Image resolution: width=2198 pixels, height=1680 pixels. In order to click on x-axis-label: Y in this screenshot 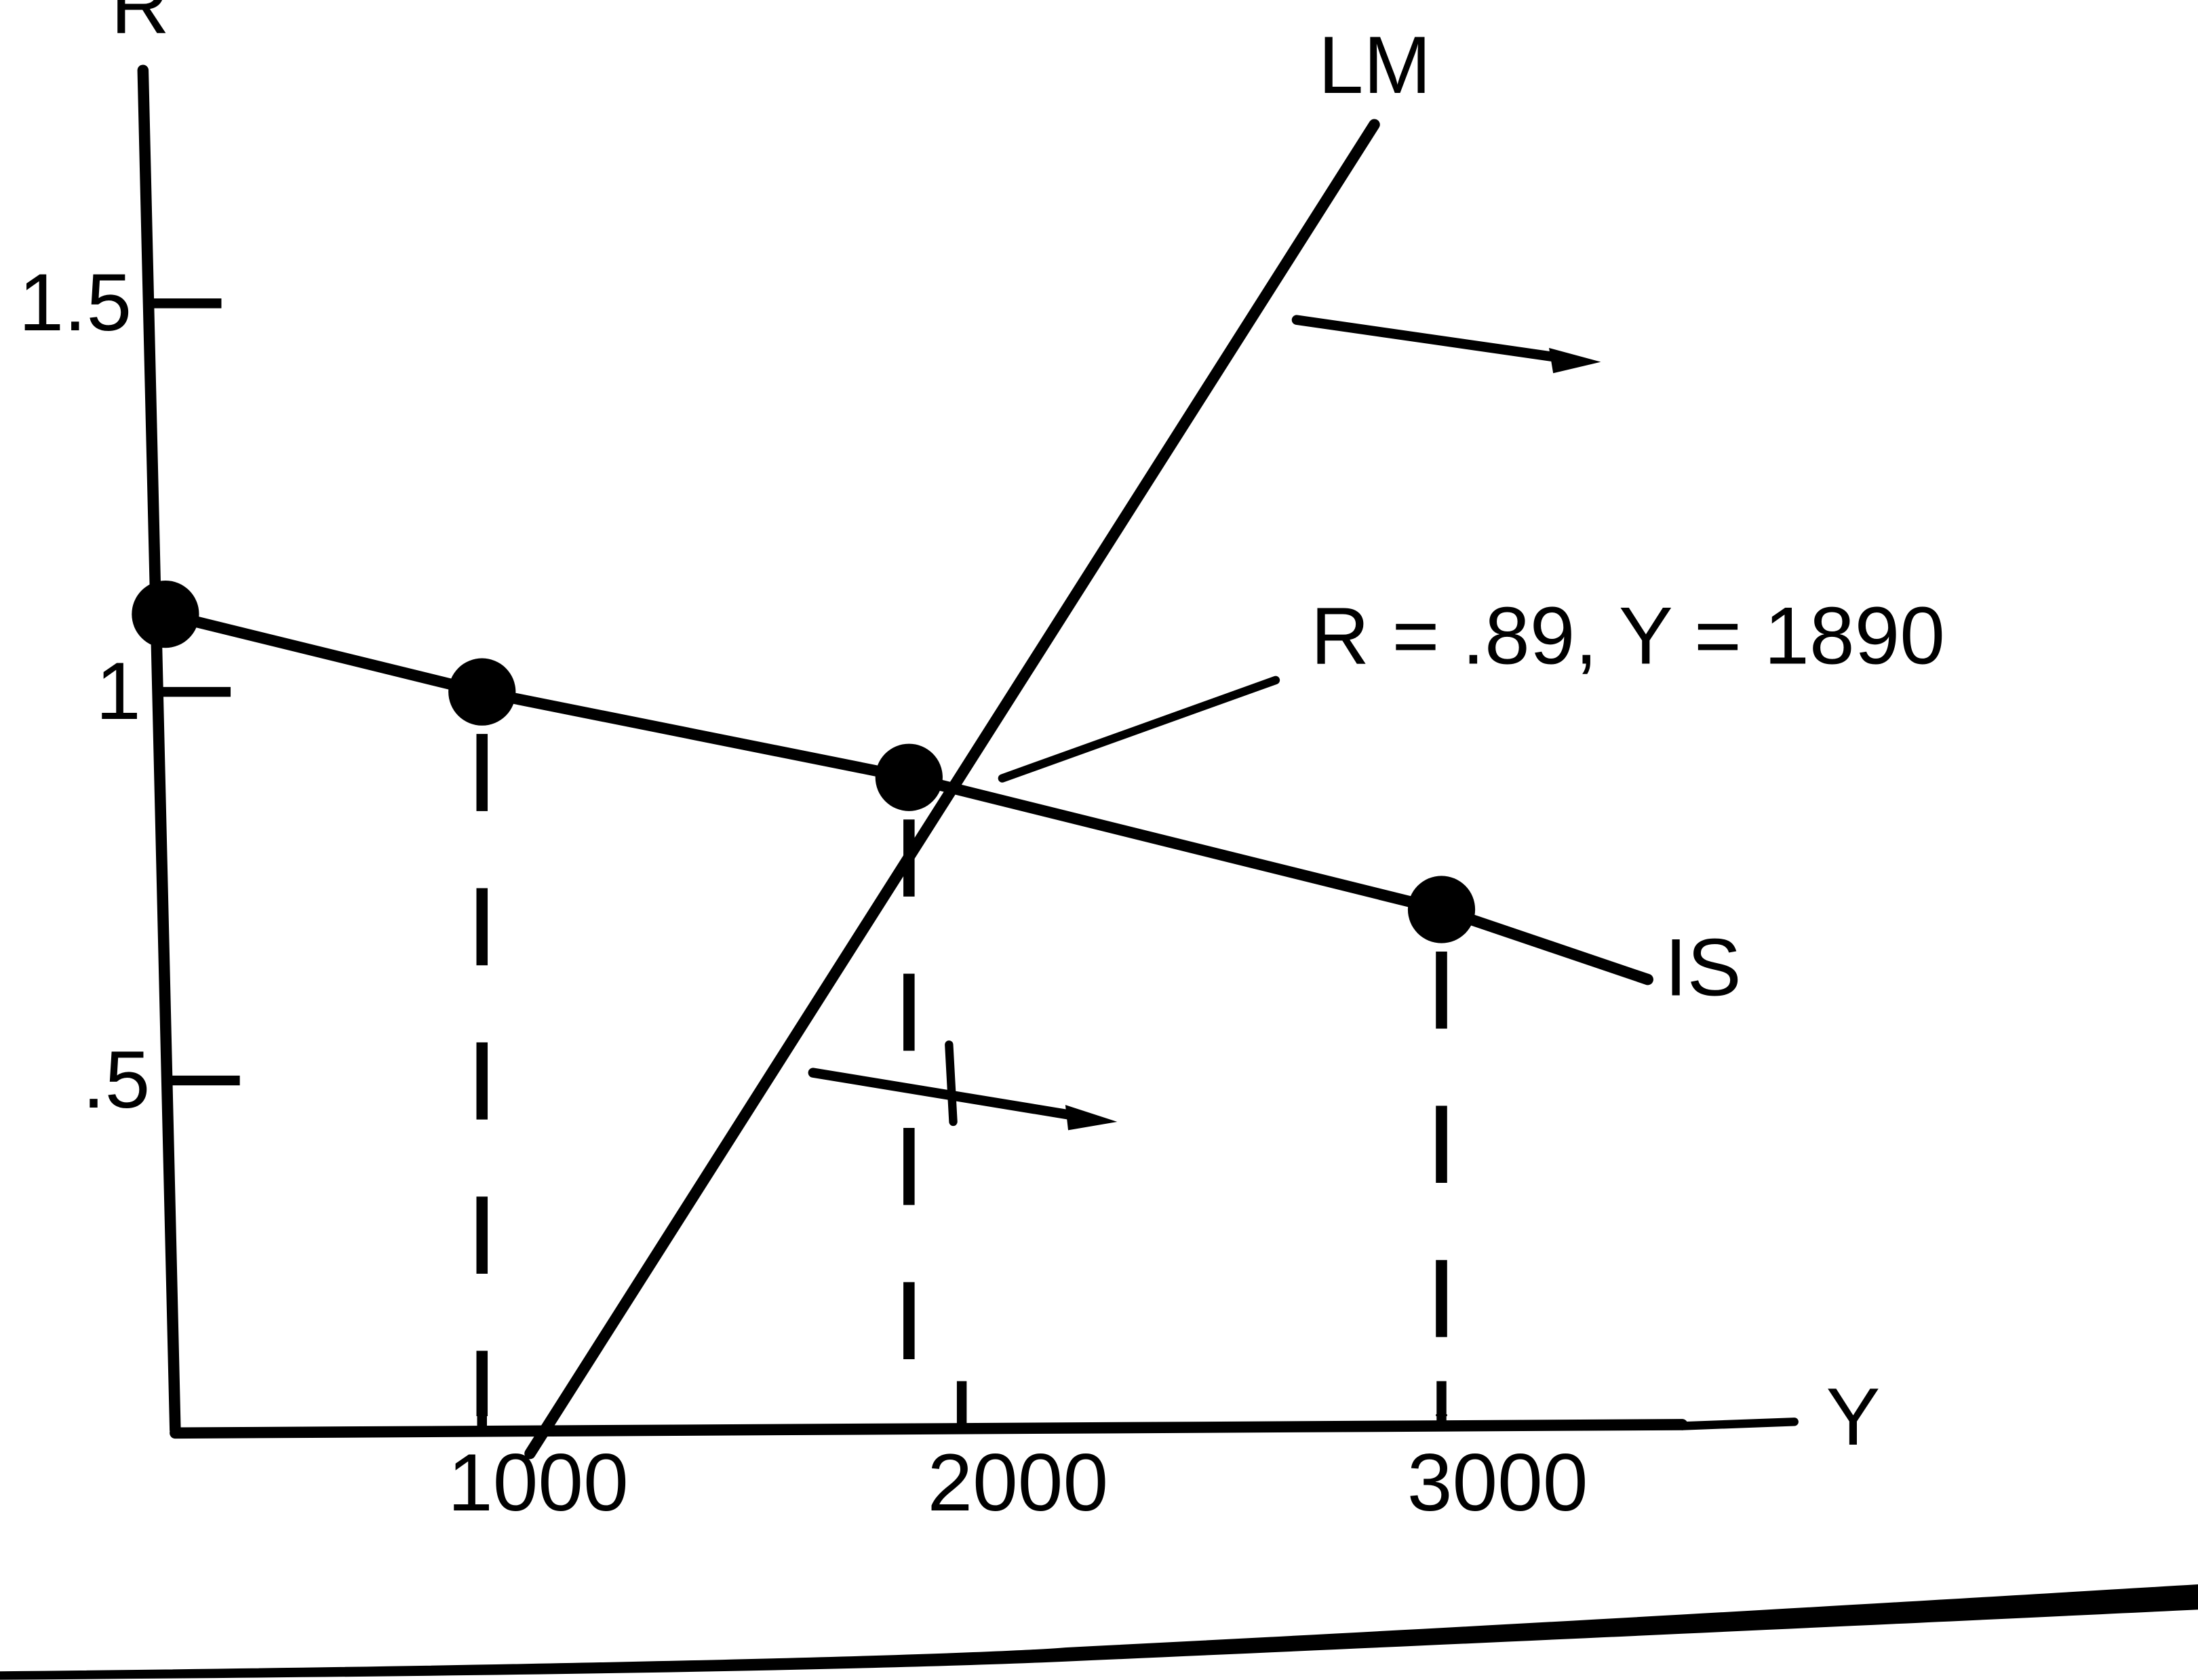, I will do `click(1853, 1417)`.